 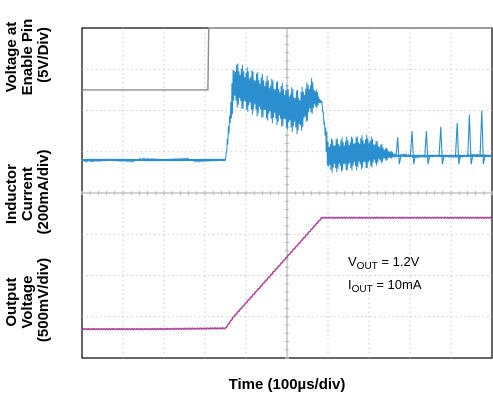 I want to click on ylabel-enable-line-2: Enable Pin, so click(x=27, y=57).